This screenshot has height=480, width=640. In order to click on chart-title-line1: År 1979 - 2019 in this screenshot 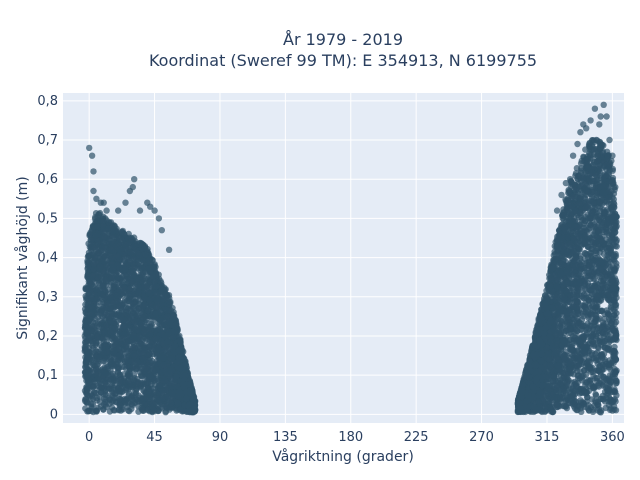, I will do `click(343, 39)`.